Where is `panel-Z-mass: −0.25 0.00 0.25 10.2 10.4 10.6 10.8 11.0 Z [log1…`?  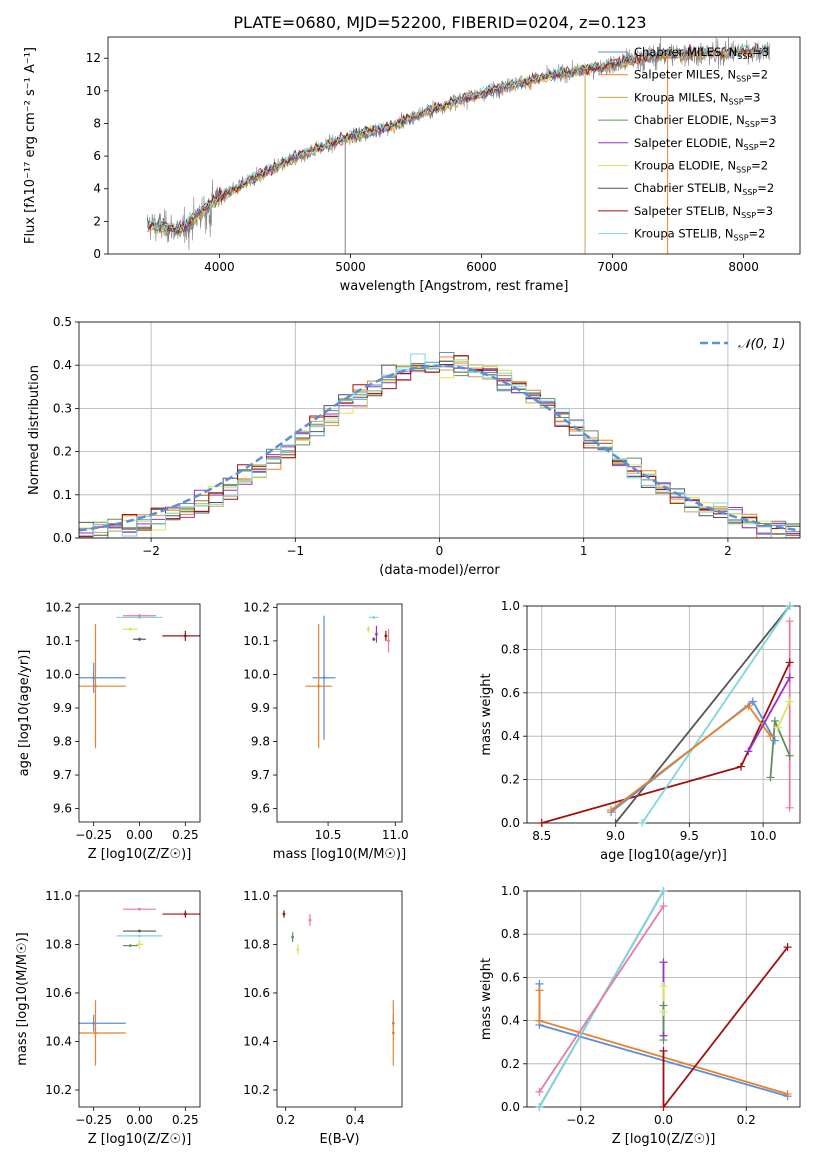 panel-Z-mass: −0.25 0.00 0.25 10.2 10.4 10.6 10.8 11.0 Z [log1… is located at coordinates (108, 1018).